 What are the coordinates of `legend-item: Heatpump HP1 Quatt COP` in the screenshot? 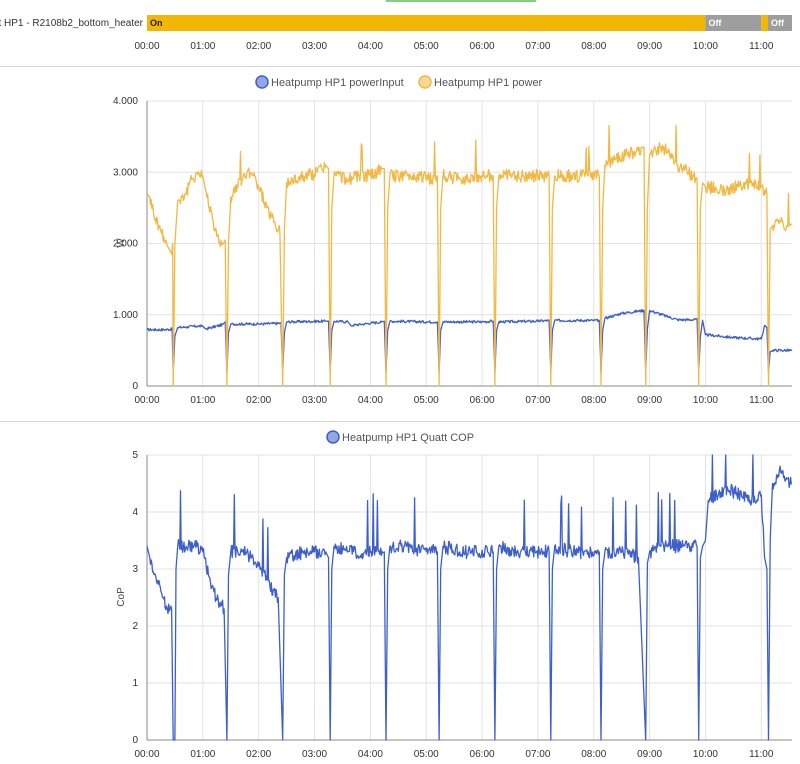 It's located at (400, 437).